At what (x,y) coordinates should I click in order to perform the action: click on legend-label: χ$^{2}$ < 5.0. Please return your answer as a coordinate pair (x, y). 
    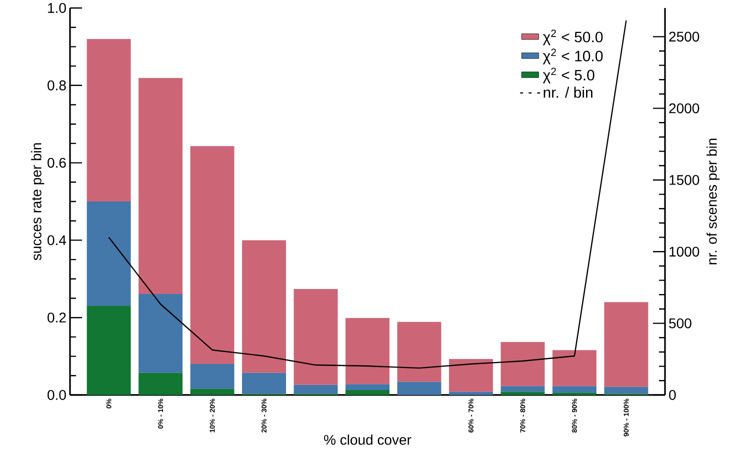
    Looking at the image, I should click on (568, 76).